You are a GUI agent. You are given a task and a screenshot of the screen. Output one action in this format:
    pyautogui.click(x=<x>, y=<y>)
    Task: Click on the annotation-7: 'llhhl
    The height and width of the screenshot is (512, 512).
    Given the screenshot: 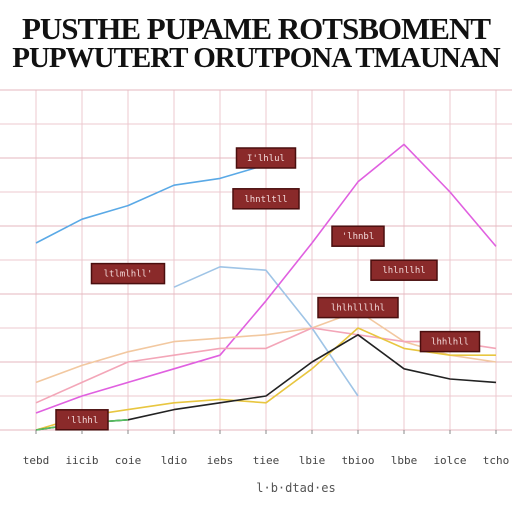 What is the action you would take?
    pyautogui.click(x=82, y=420)
    